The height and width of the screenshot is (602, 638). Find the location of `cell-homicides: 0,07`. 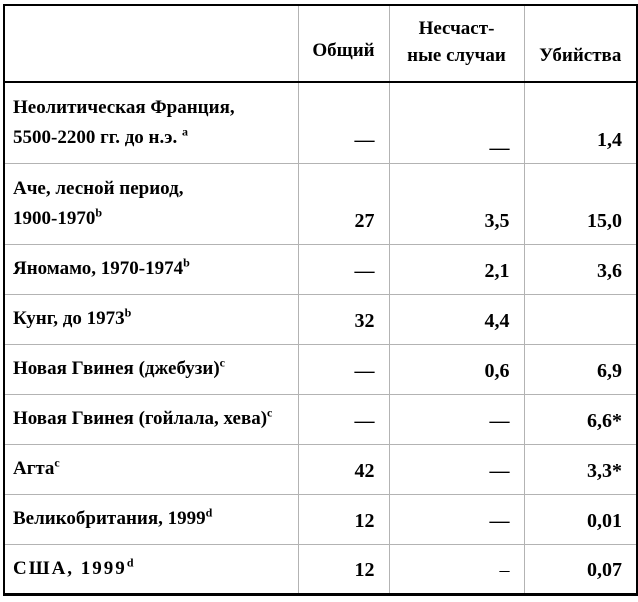

cell-homicides: 0,07 is located at coordinates (580, 569).